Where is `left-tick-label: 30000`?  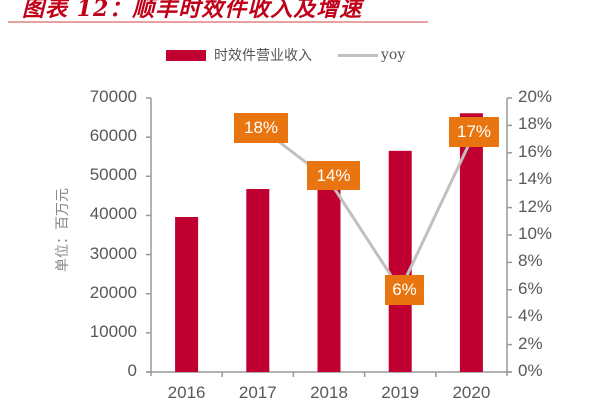 left-tick-label: 30000 is located at coordinates (113, 253).